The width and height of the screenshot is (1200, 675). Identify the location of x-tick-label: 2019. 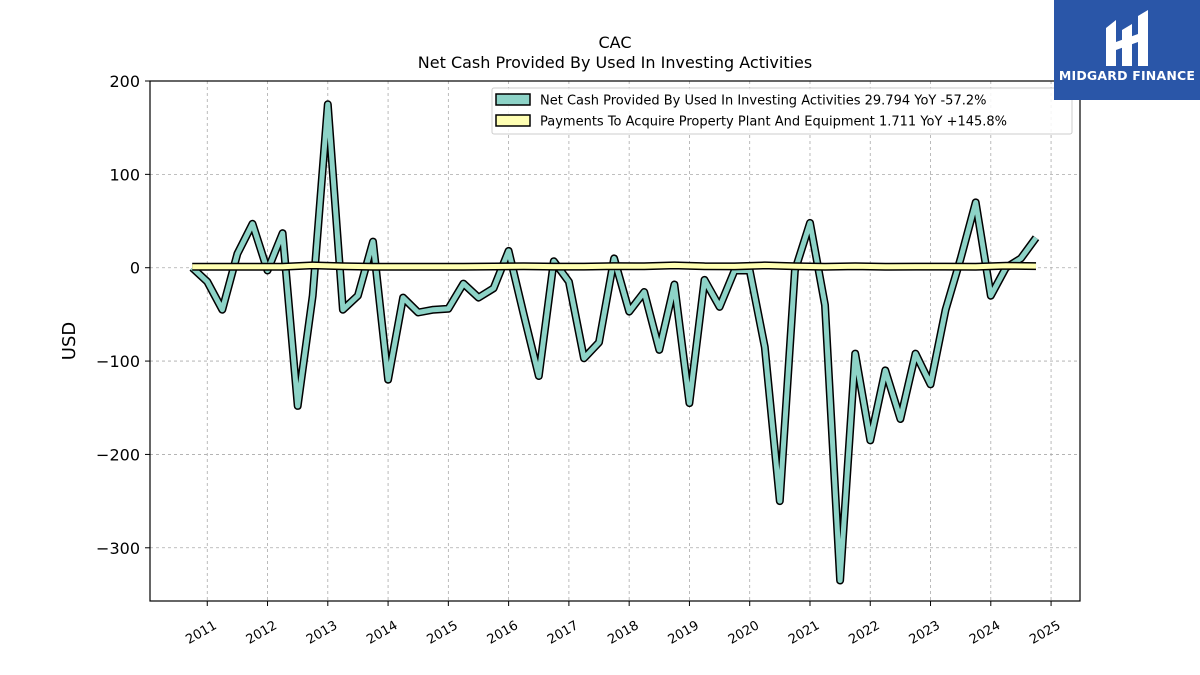
(684, 633).